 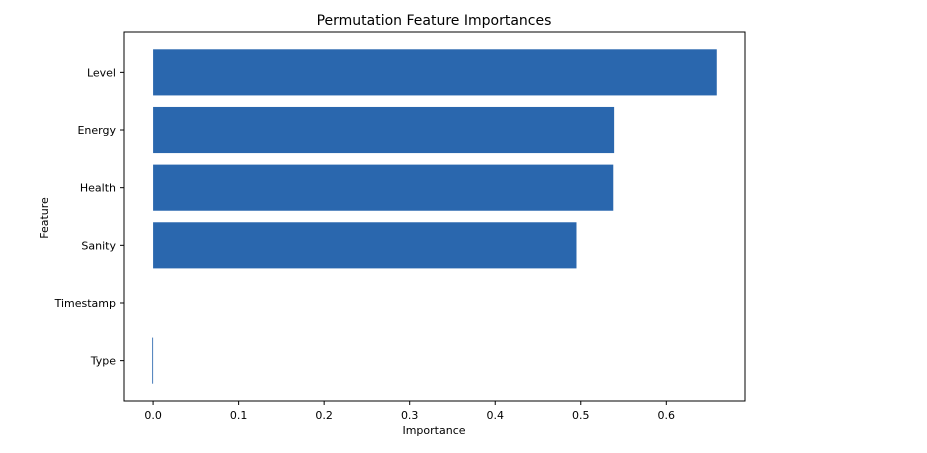 What do you see at coordinates (101, 72) in the screenshot?
I see `y-tick-label-level: Level` at bounding box center [101, 72].